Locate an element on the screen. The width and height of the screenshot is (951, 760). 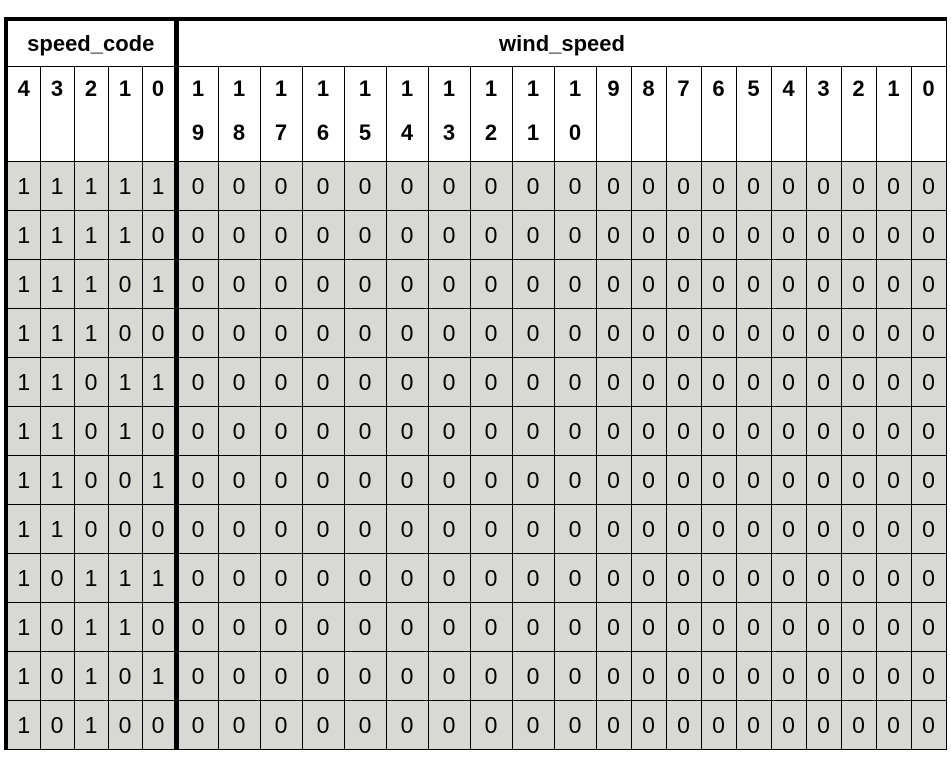
wind-speed-header: wind_speed is located at coordinates (560, 42).